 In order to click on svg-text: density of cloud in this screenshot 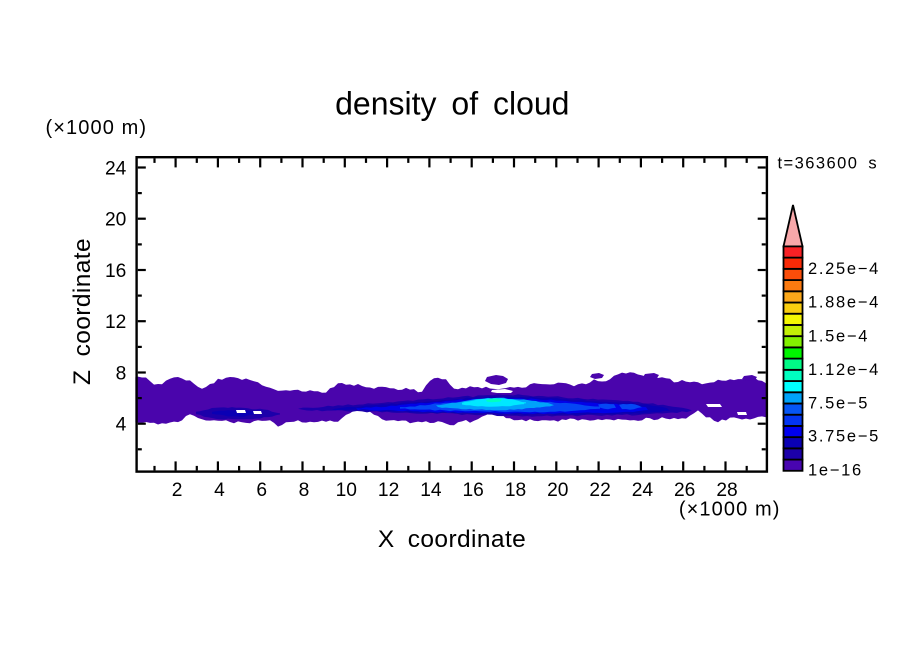, I will do `click(452, 103)`.